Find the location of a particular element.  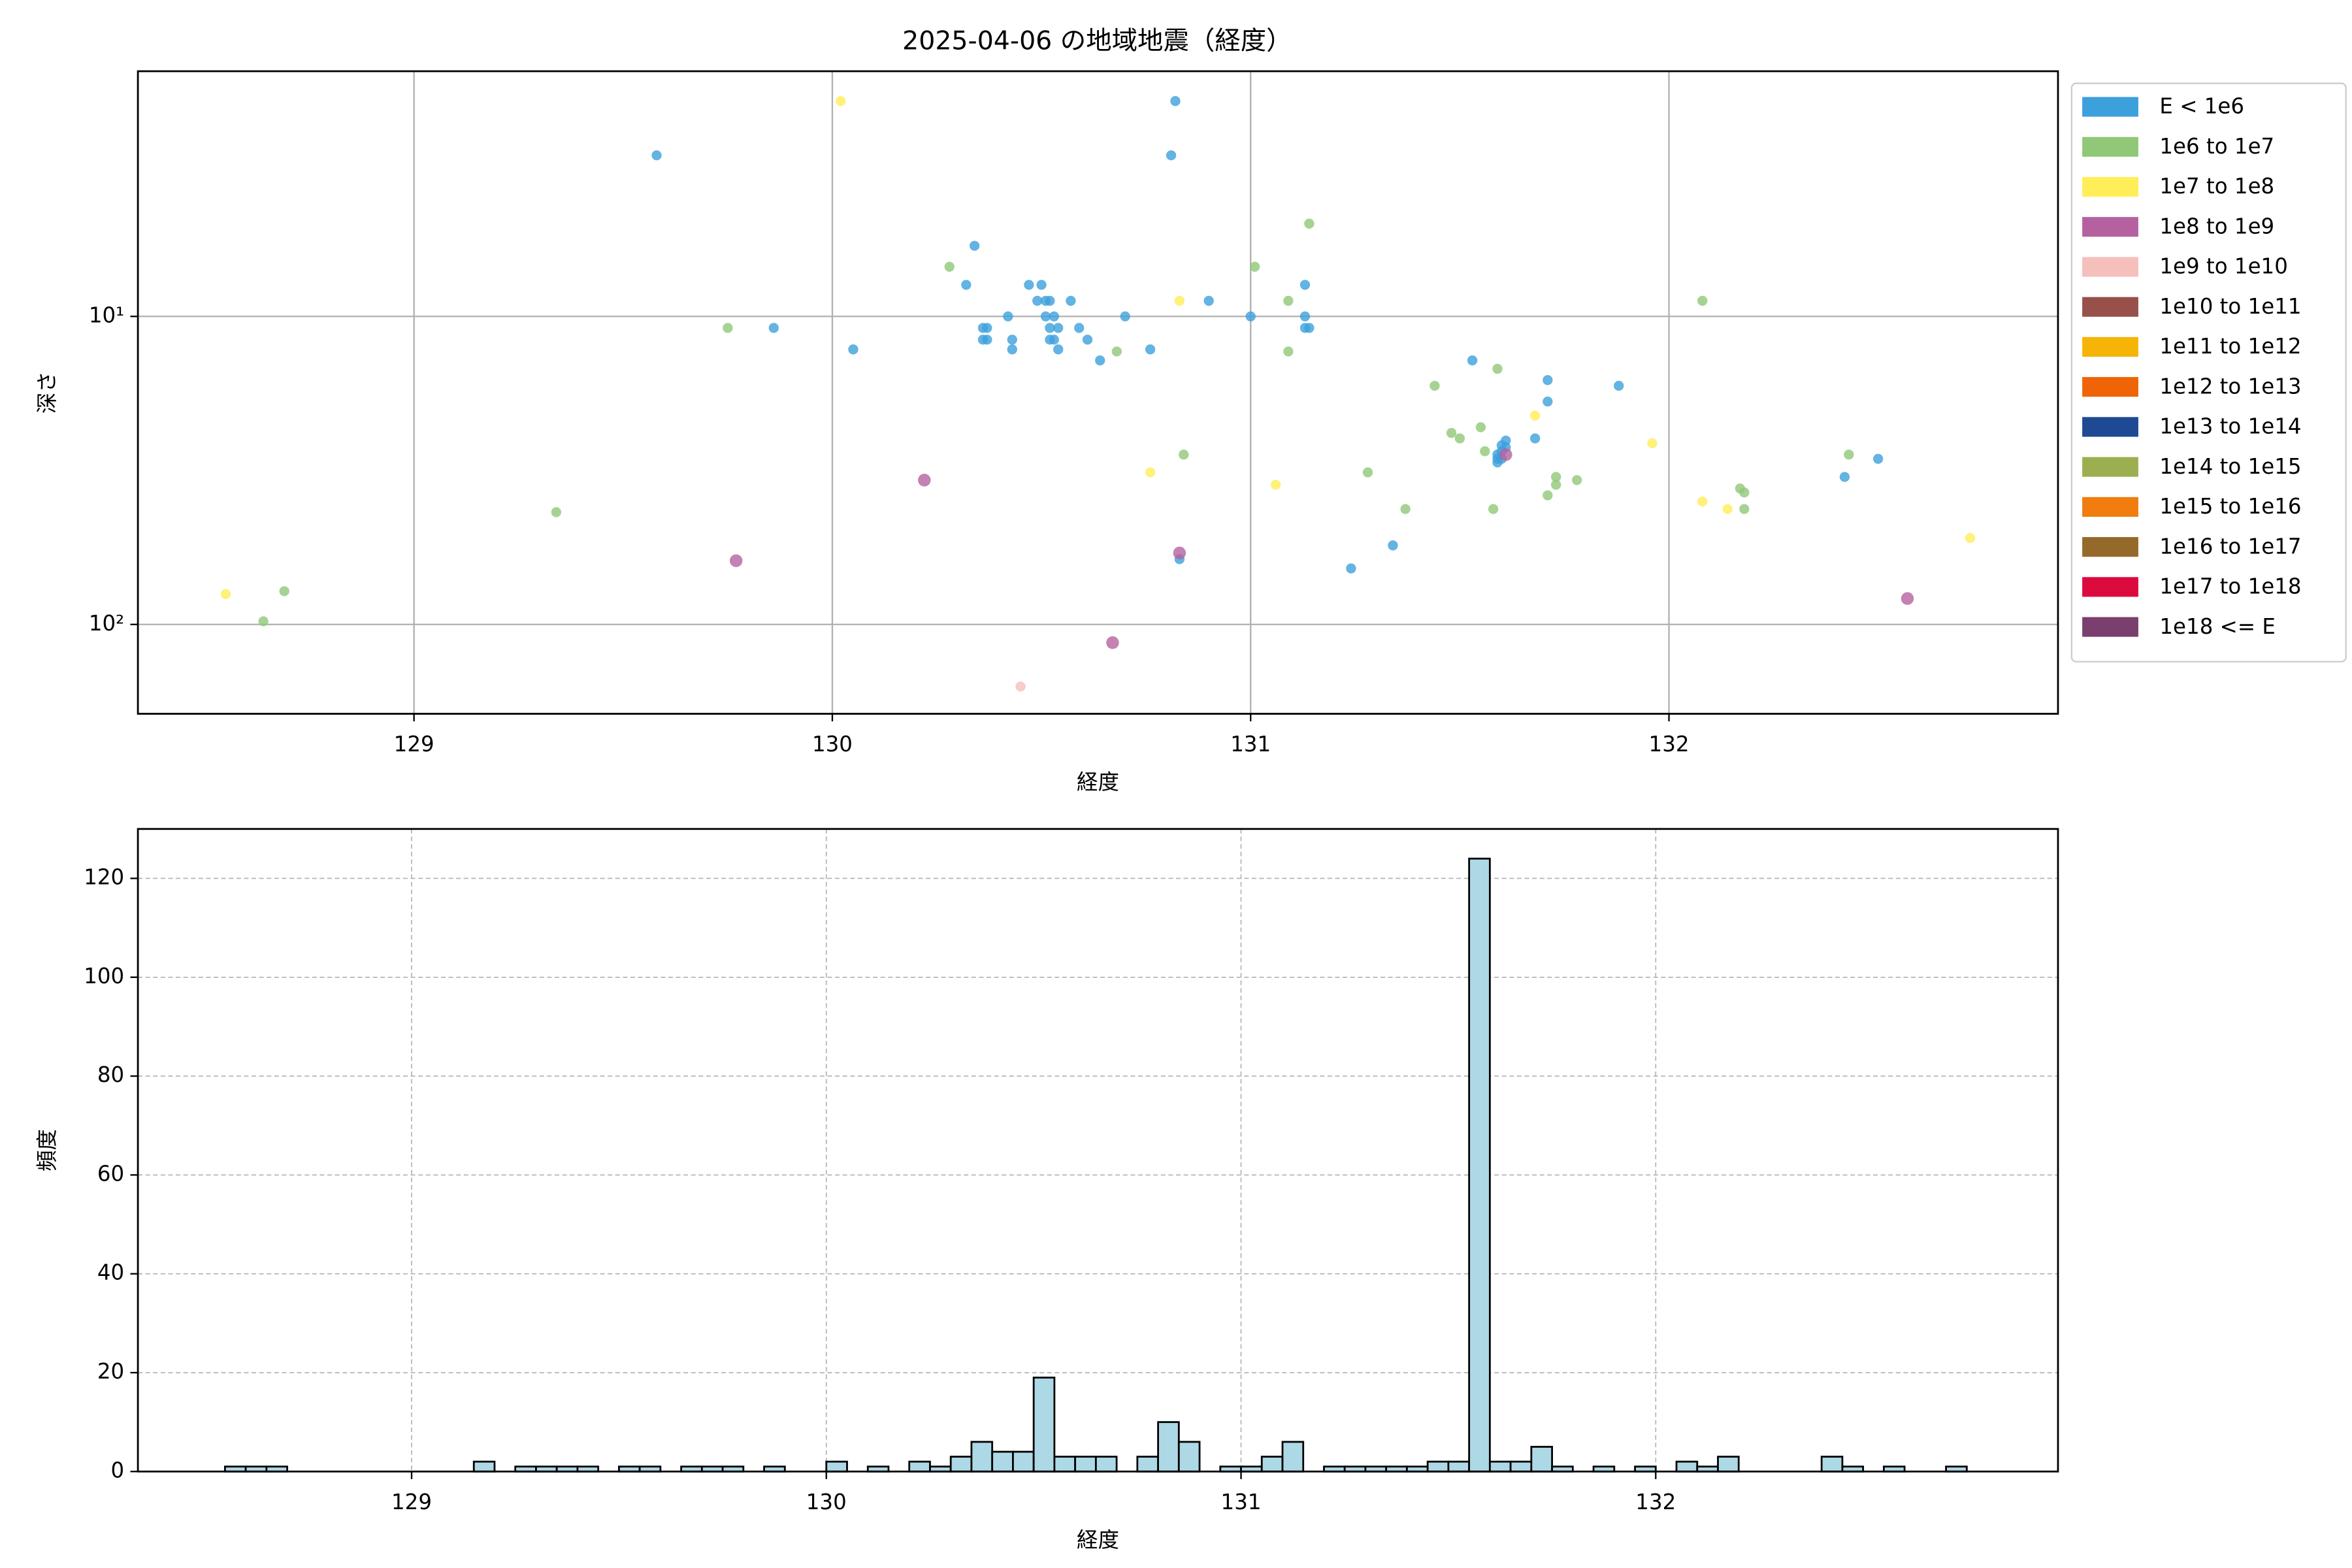

legend-label: 1e14 to 1e15 is located at coordinates (2230, 466).